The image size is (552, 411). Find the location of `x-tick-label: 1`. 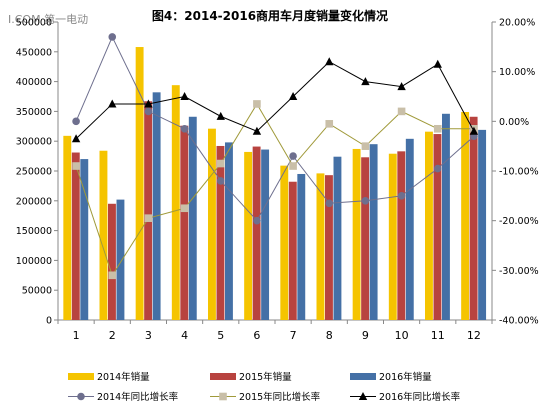

x-tick-label: 1 is located at coordinates (76, 335).